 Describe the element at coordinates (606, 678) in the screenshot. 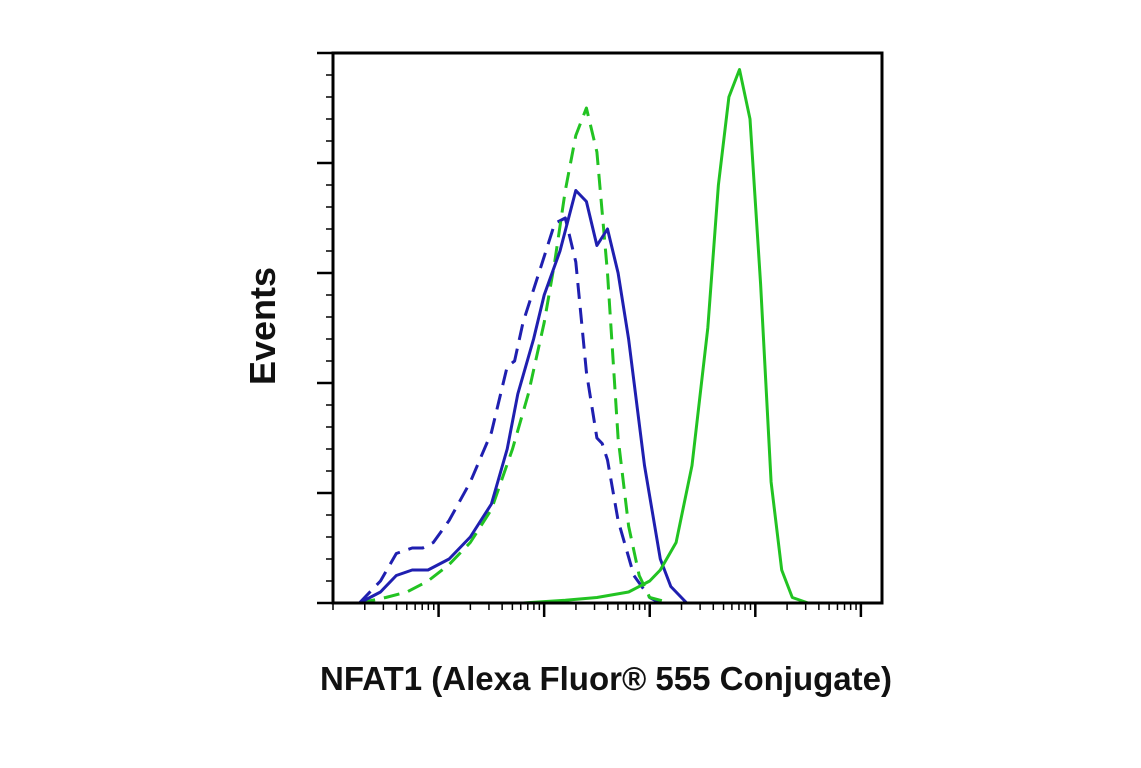

I see `x-axis-title: NFAT1 (Alexa Fluor® 555 Conjugate)` at that location.